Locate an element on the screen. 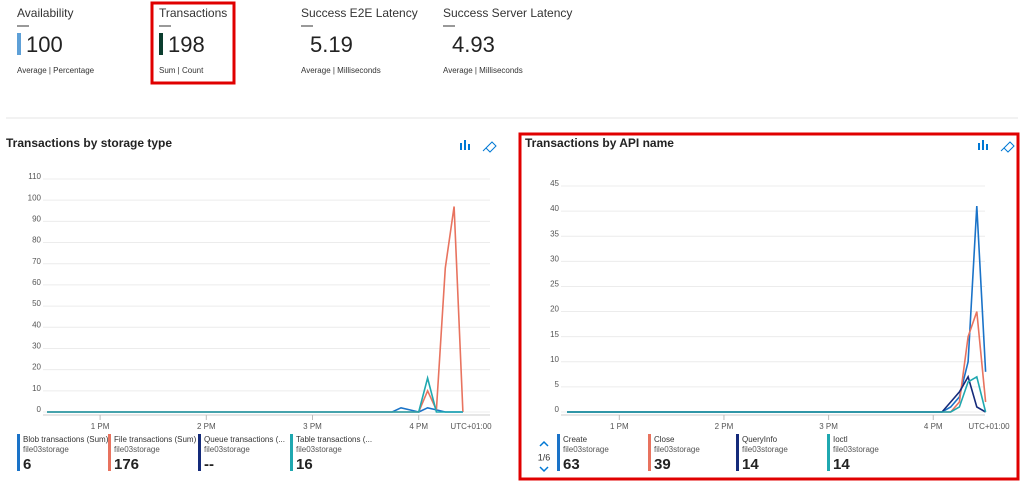  legend-total: 39 is located at coordinates (662, 464).